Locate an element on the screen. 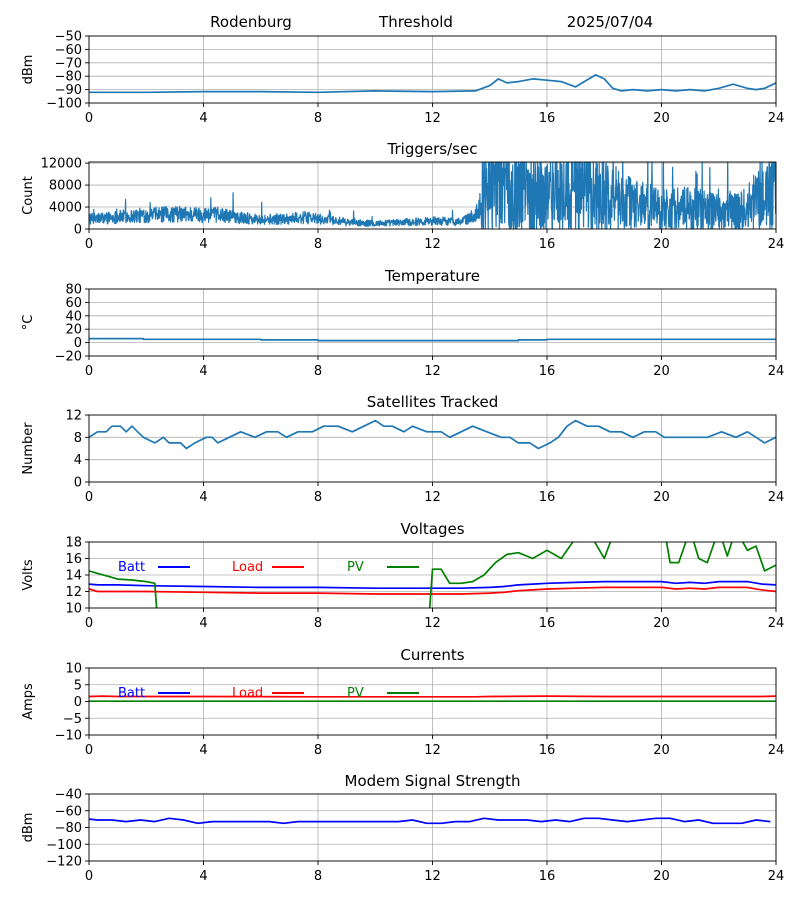  y-tick-label: 4 is located at coordinates (78, 460).